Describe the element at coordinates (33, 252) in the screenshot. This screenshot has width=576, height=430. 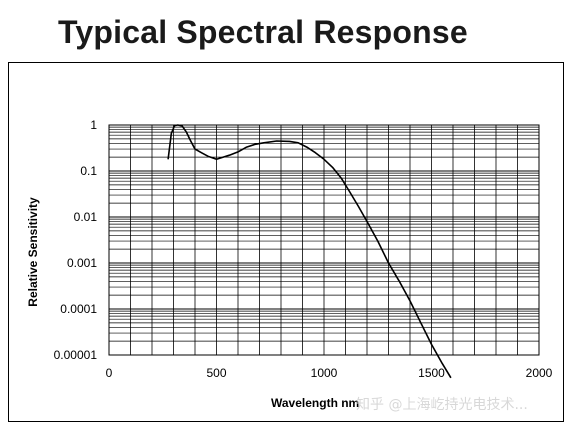
I see `y-axis-label: Relative Sensitivity` at that location.